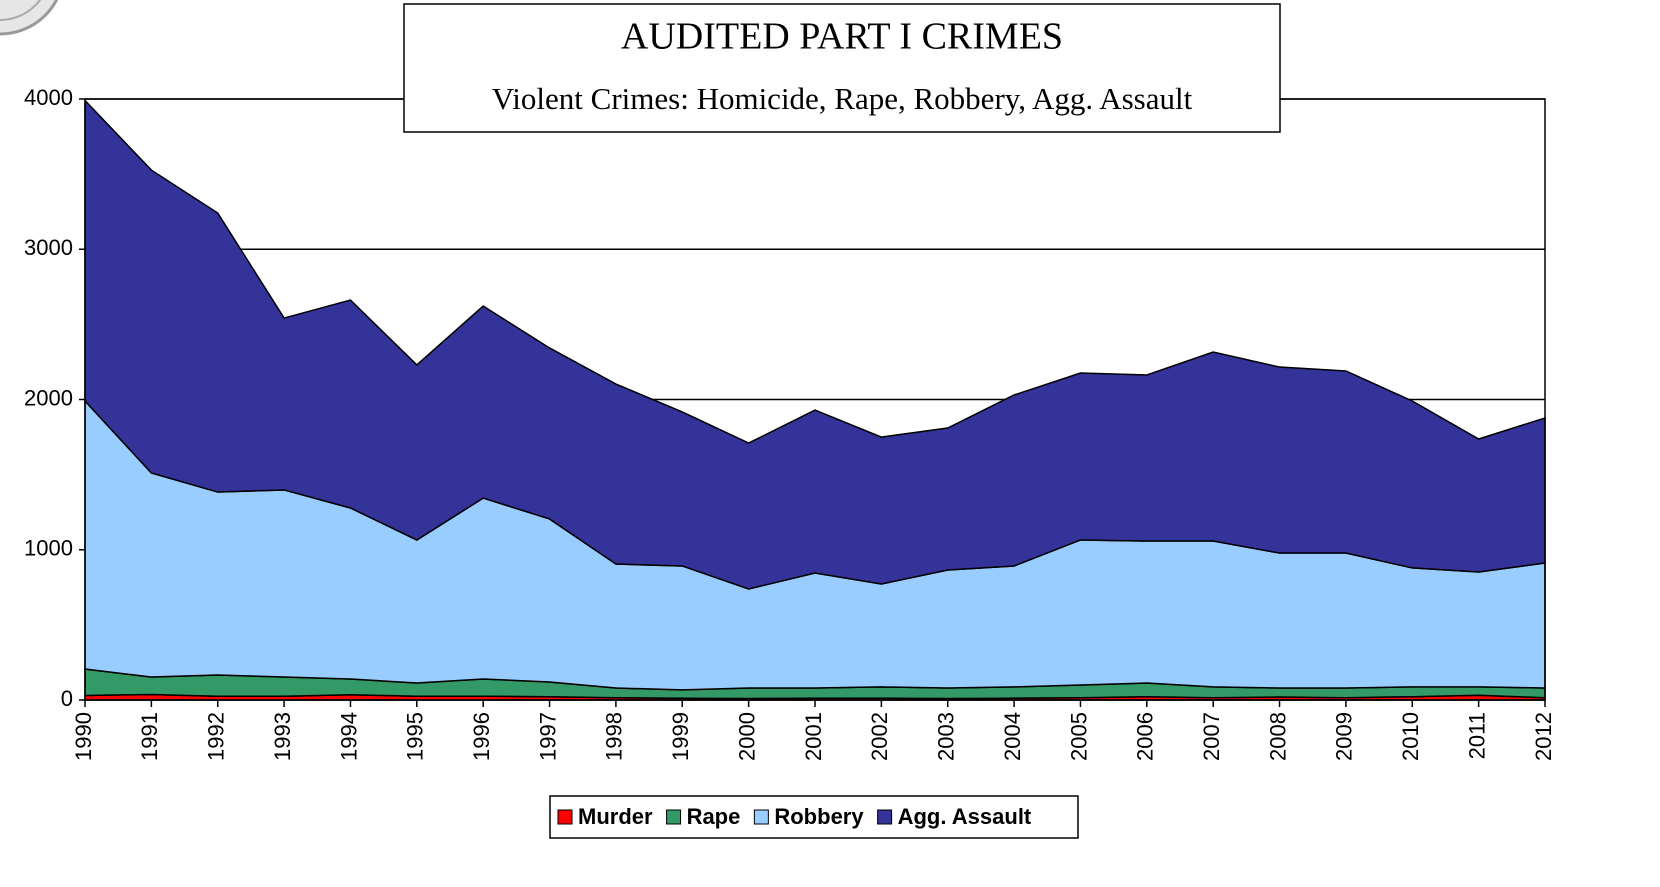  I want to click on y-tick-label: 2000, so click(48, 397).